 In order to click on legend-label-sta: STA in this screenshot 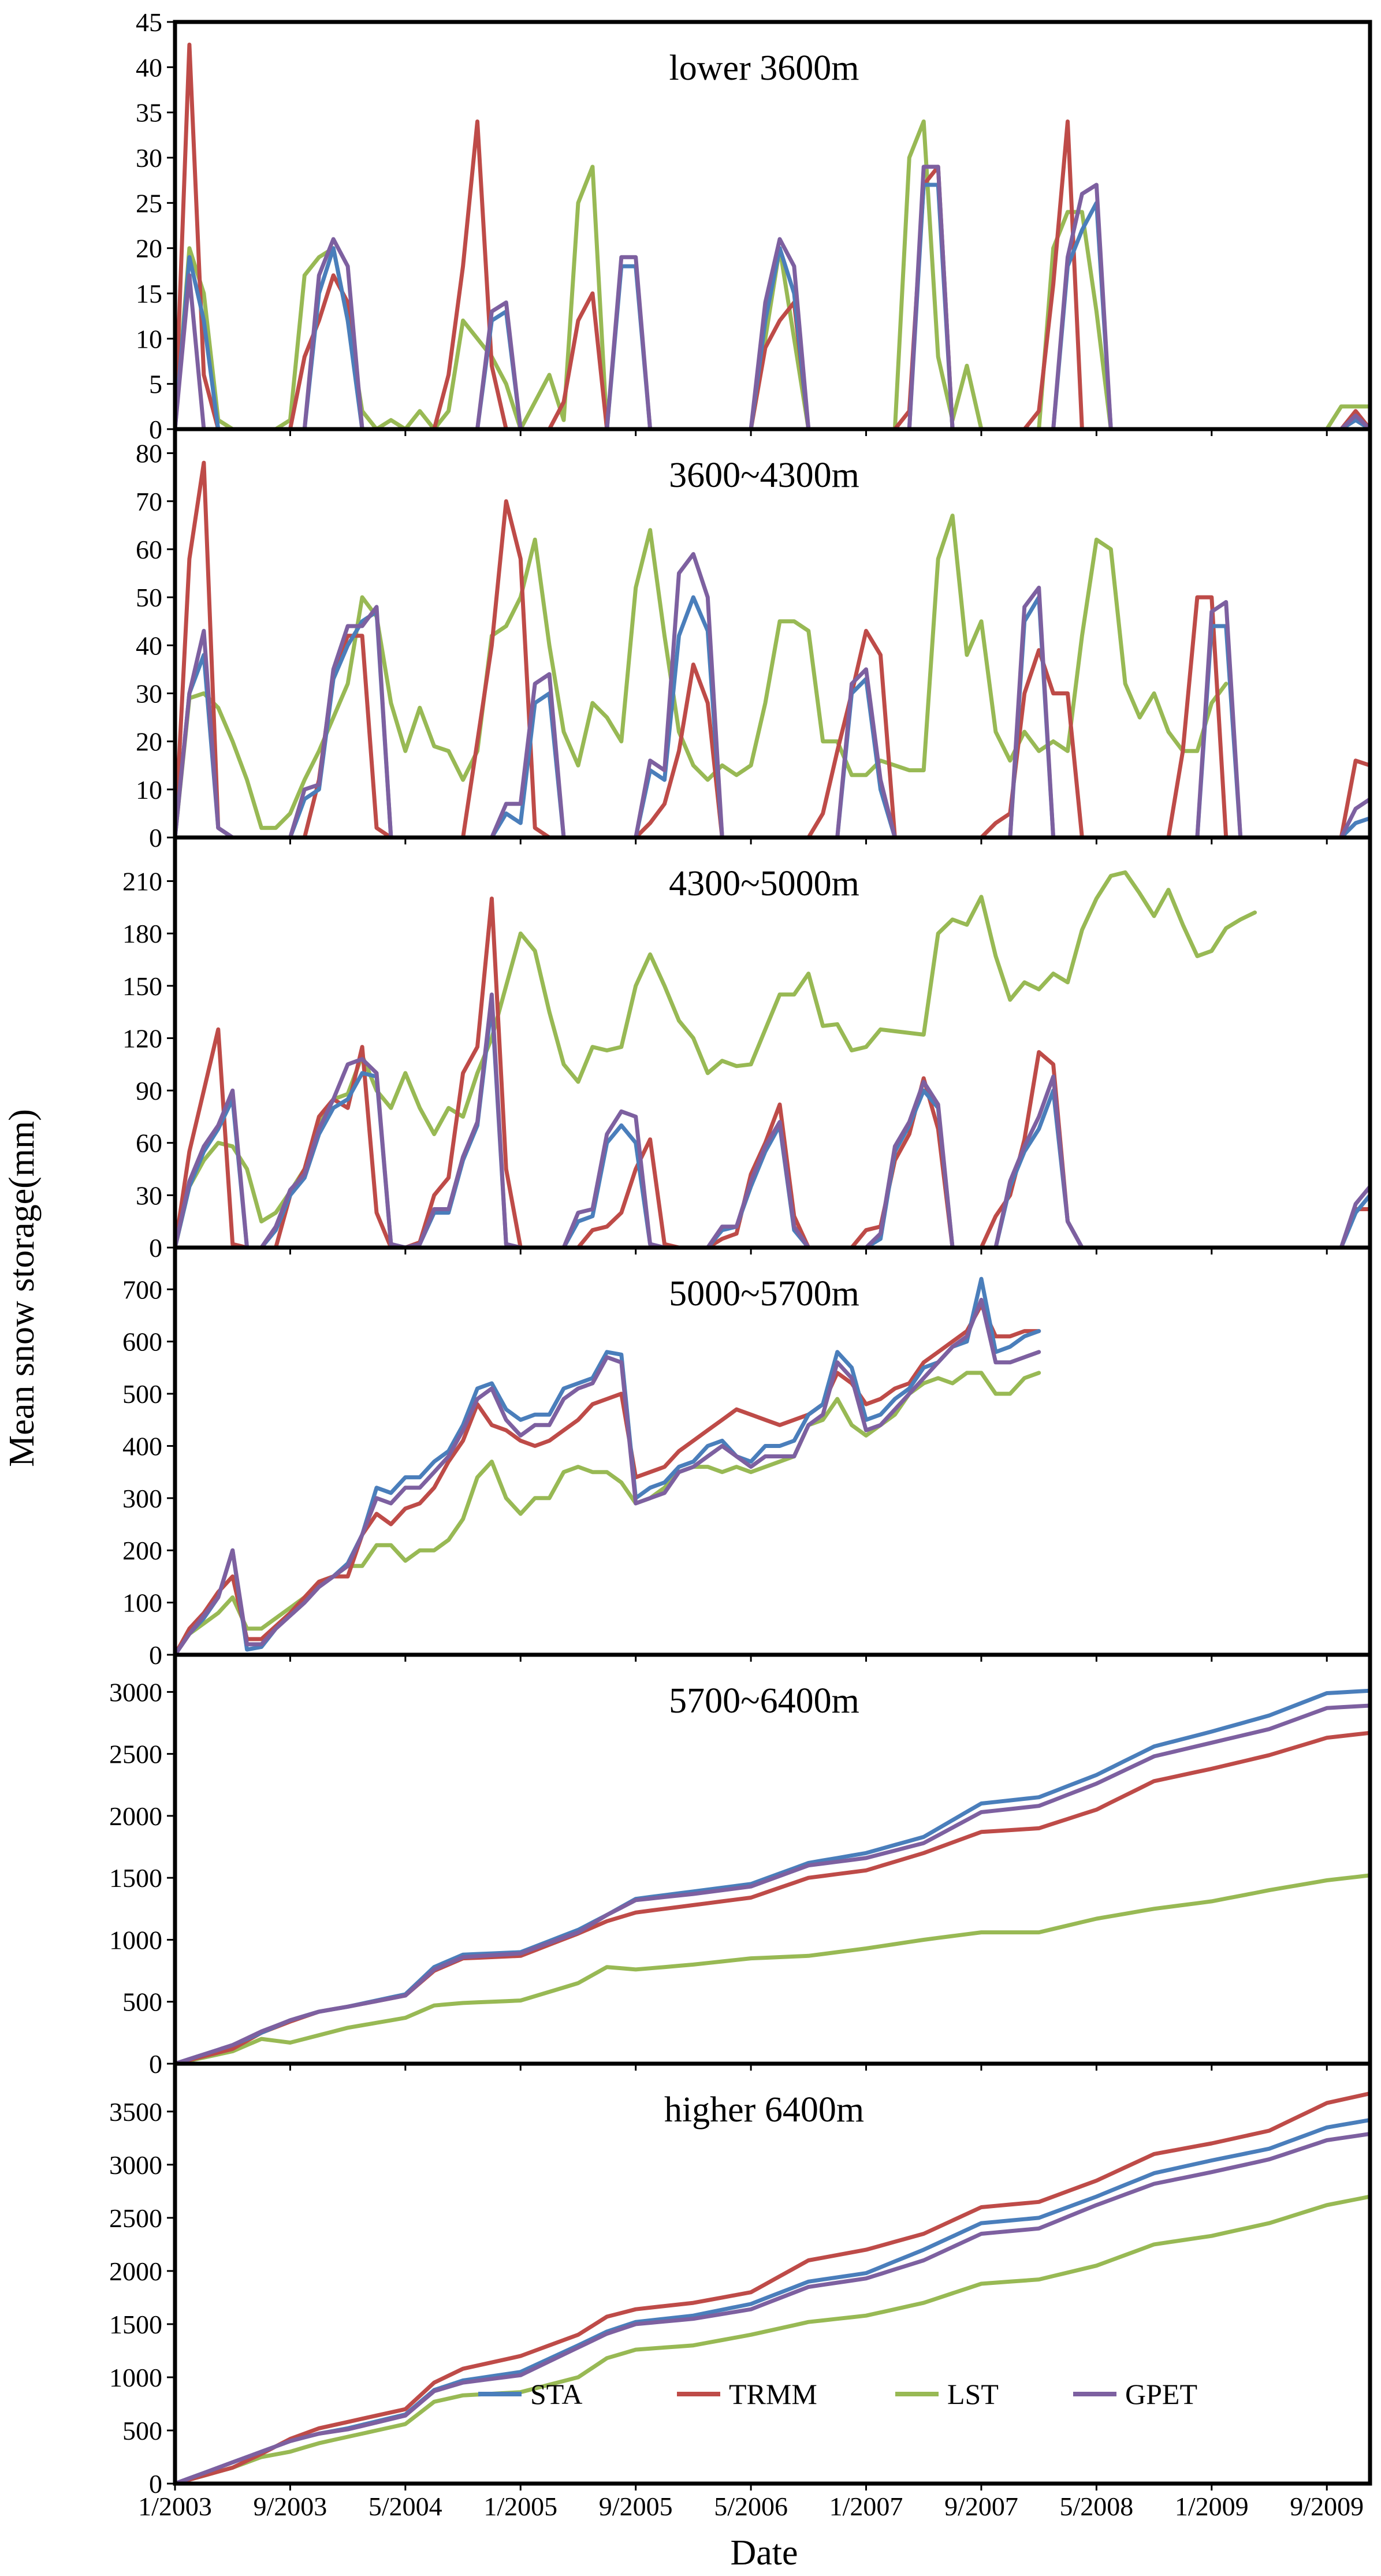, I will do `click(556, 2394)`.